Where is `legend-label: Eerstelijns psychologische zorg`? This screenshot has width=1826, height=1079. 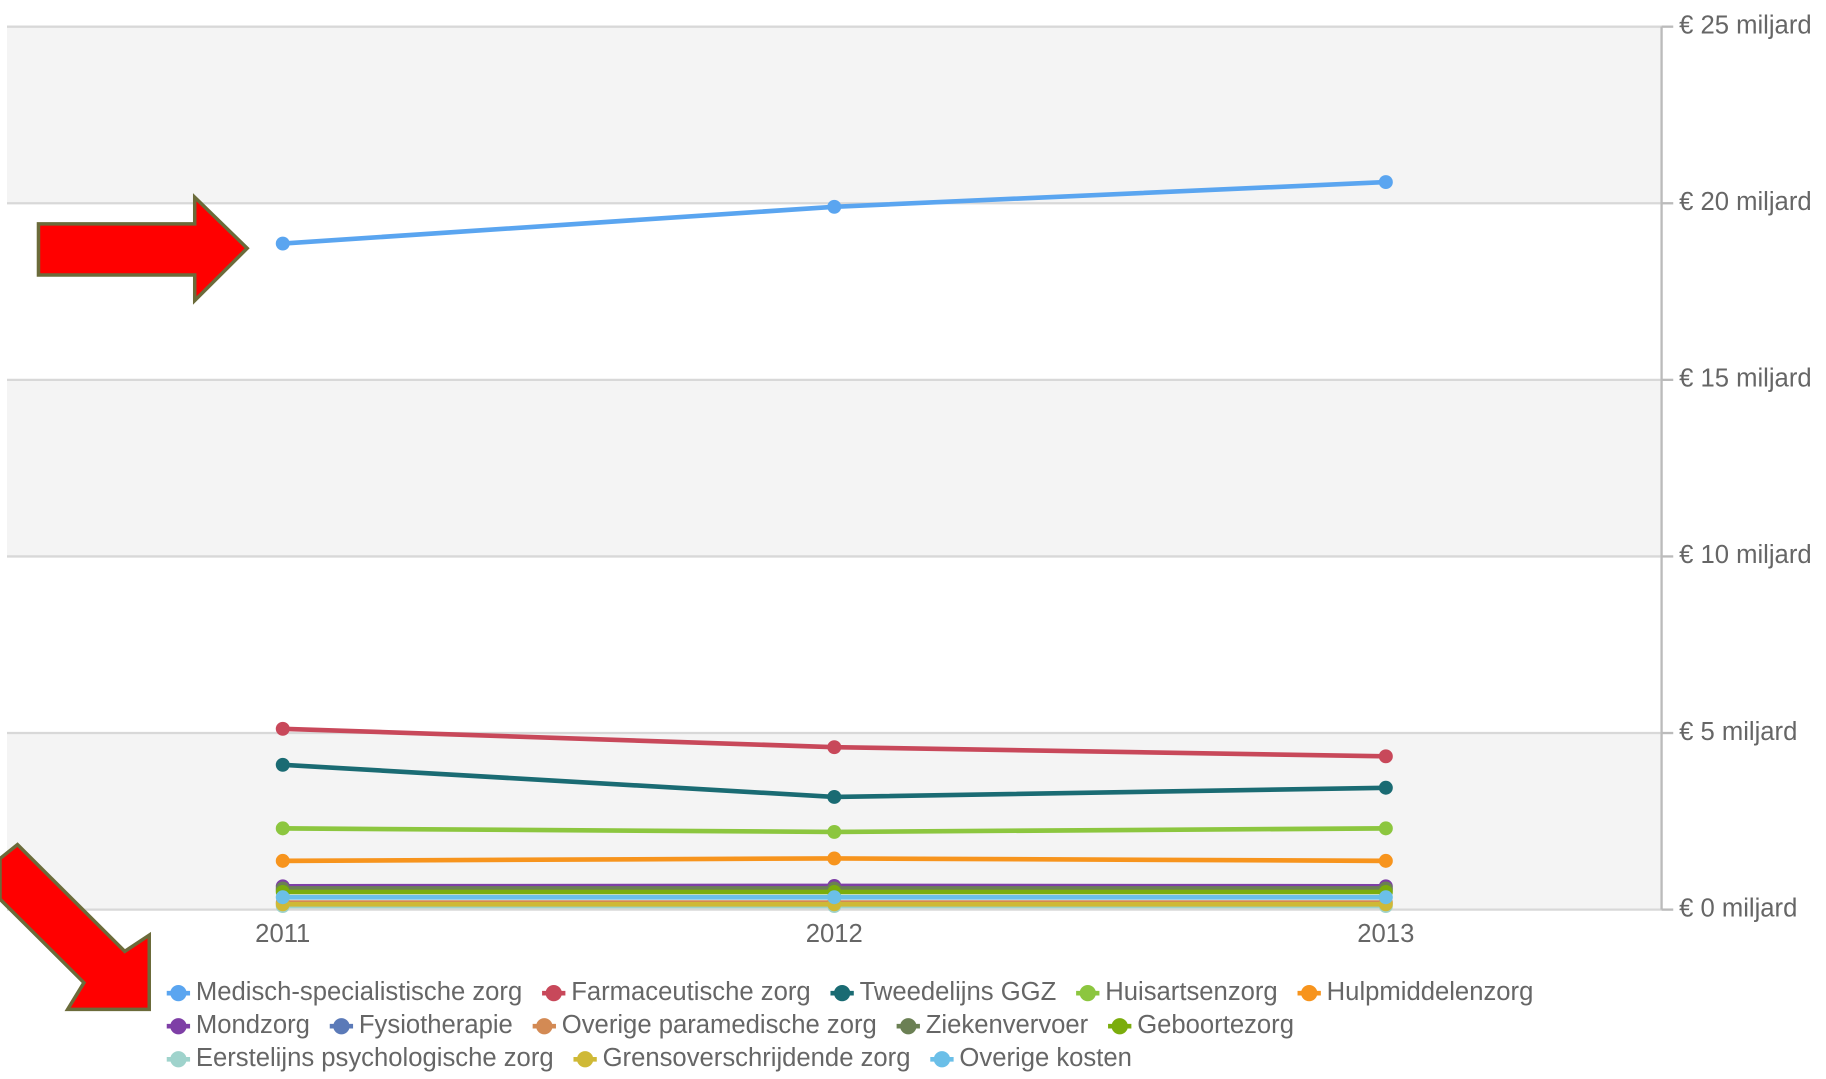
legend-label: Eerstelijns psychologische zorg is located at coordinates (375, 1058).